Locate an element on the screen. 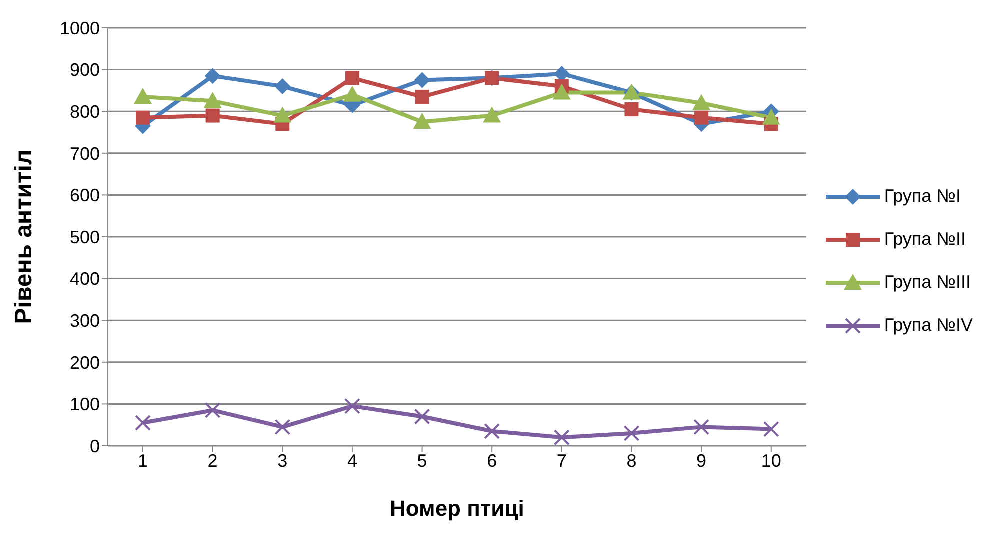 Image resolution: width=992 pixels, height=544 pixels. y-tick-label: 700 is located at coordinates (85, 154).